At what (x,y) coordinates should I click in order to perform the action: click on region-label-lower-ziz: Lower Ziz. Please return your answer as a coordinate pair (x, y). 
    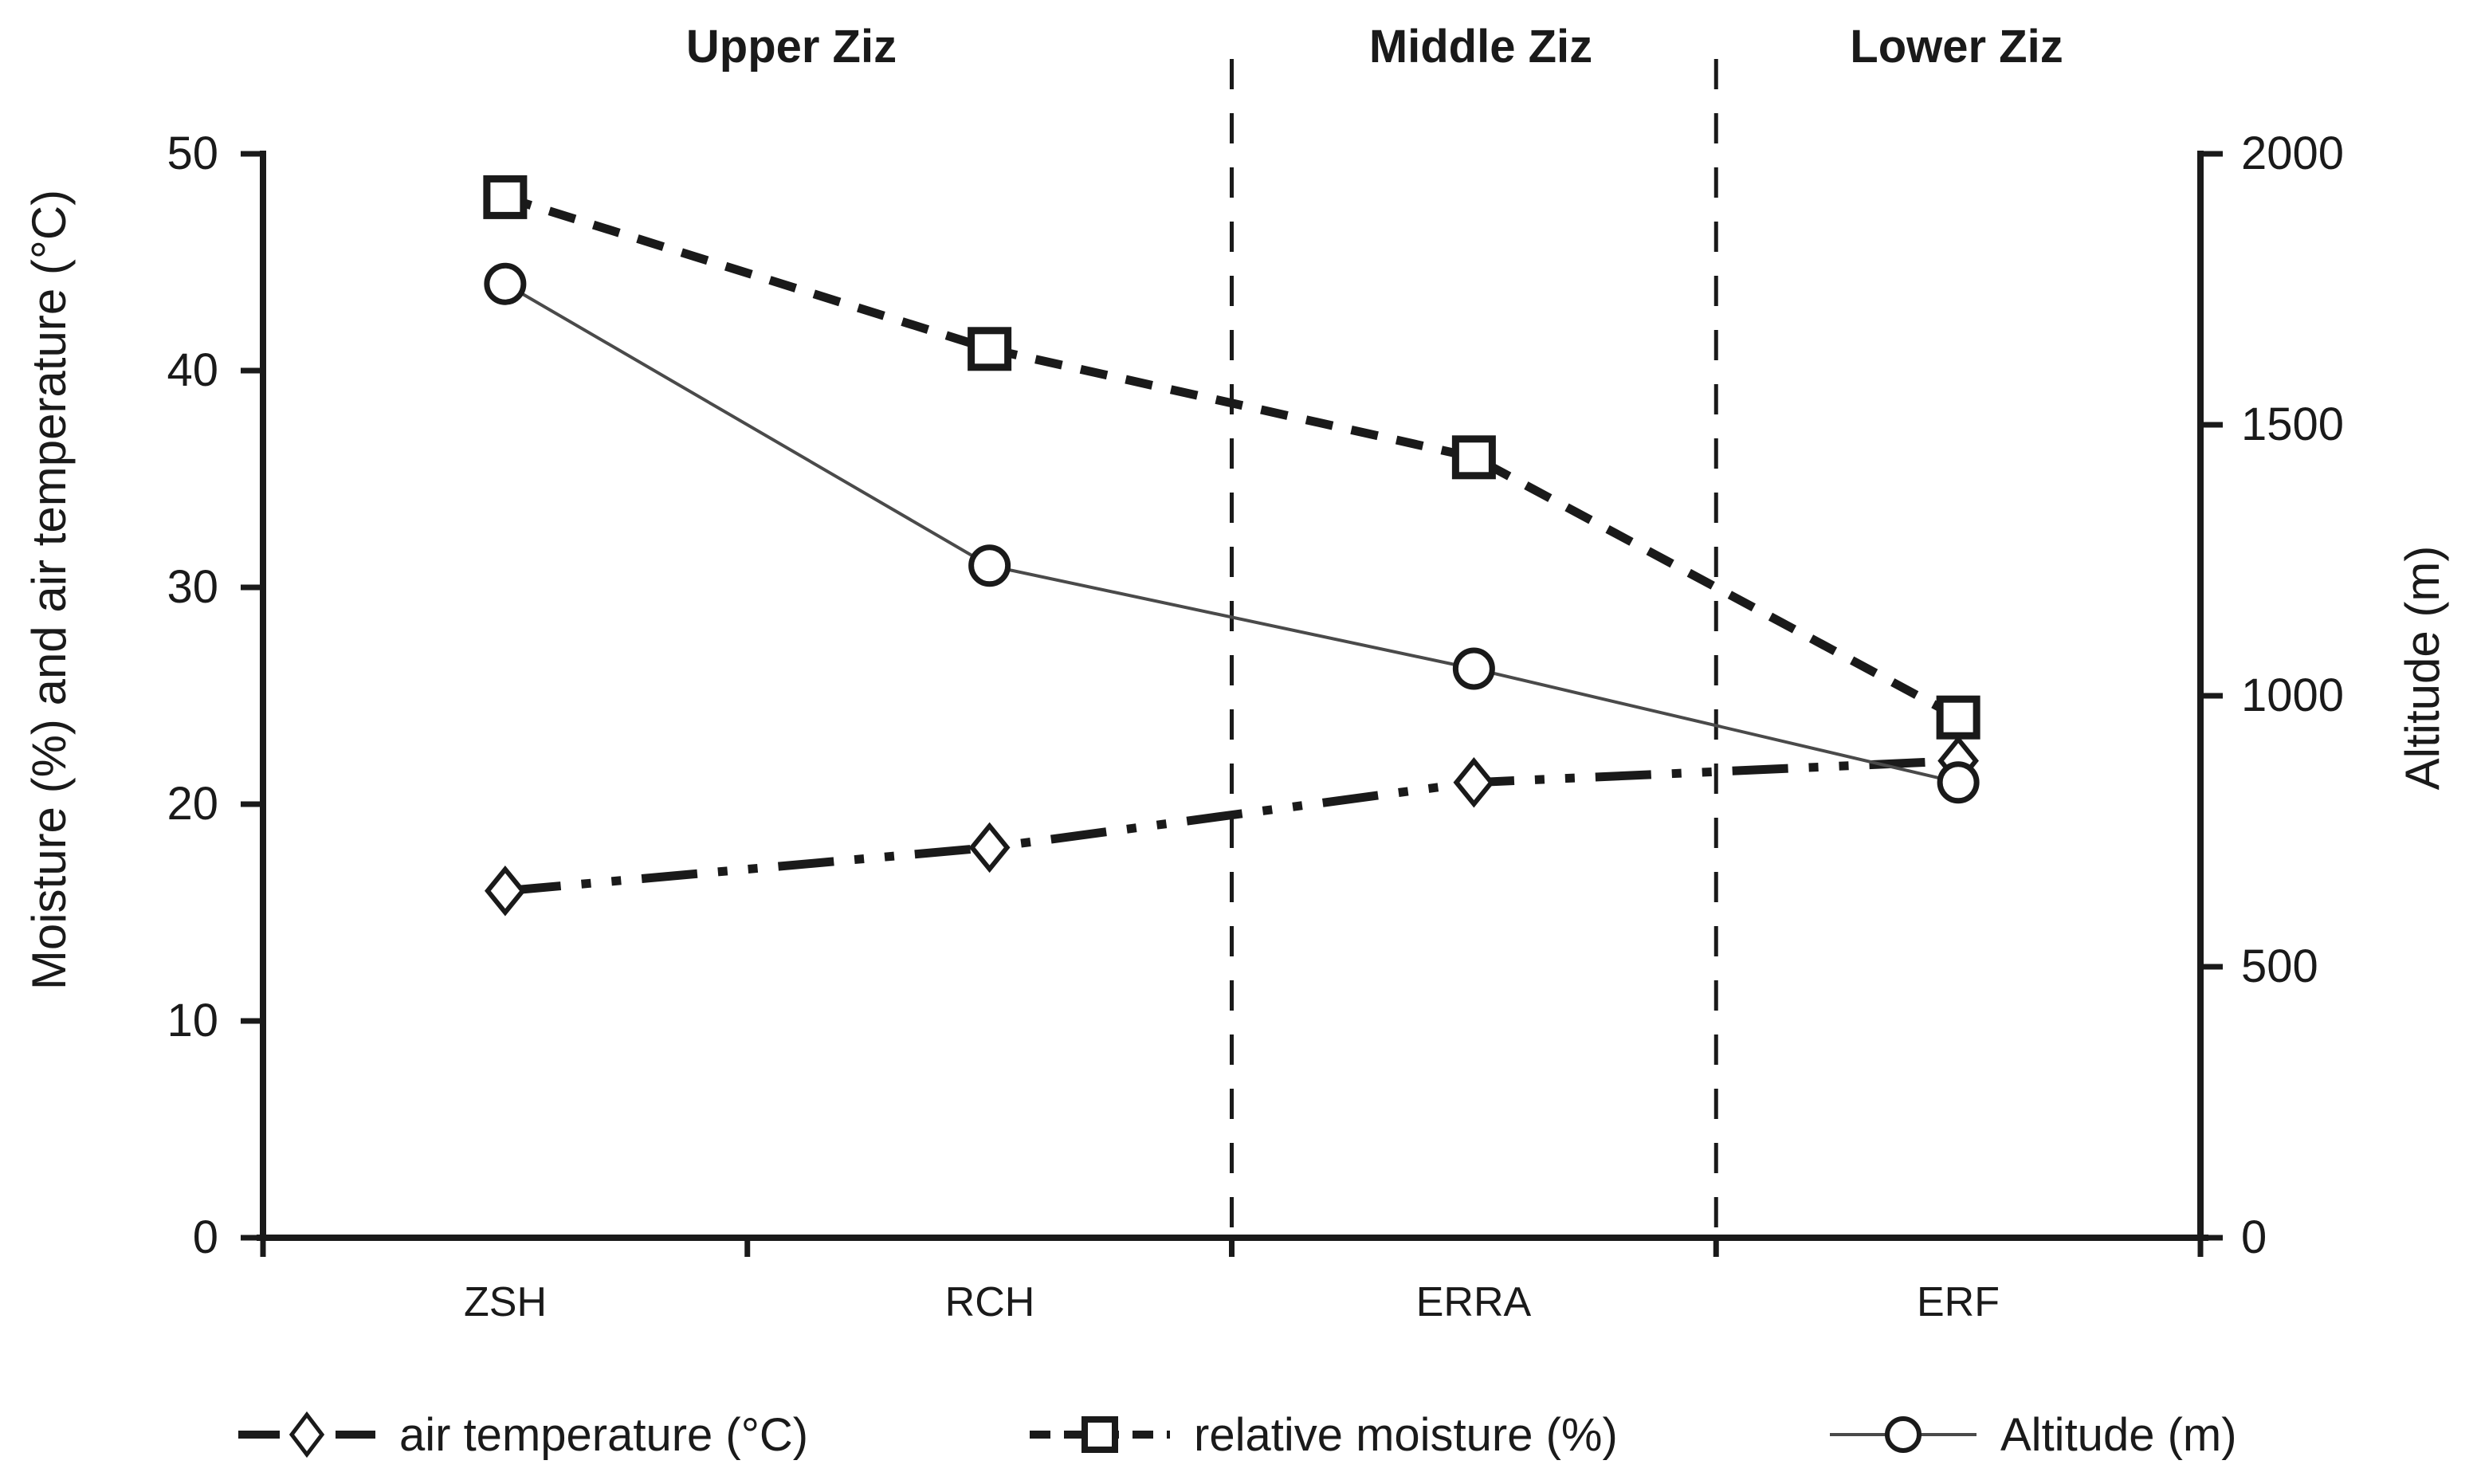
    Looking at the image, I should click on (1957, 47).